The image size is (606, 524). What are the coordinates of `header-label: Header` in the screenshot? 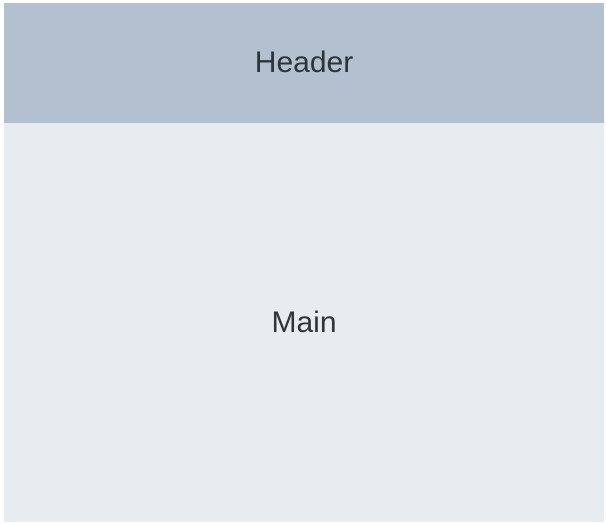 It's located at (304, 62).